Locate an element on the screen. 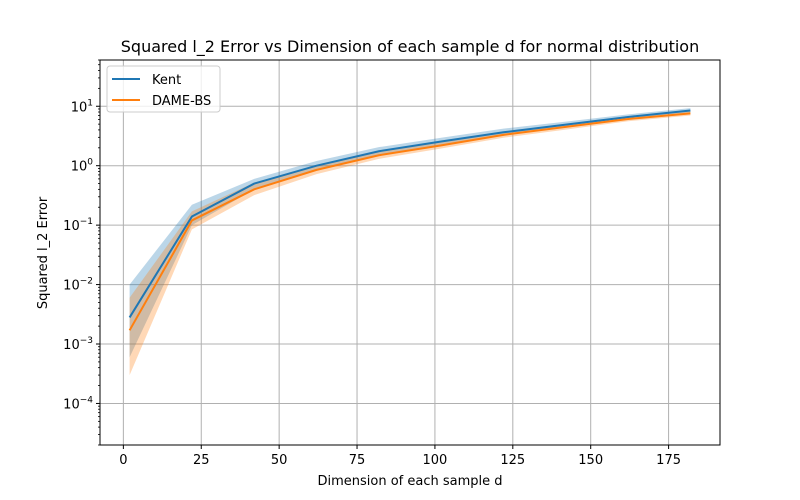 This screenshot has height=500, width=800. x-tick-label: 25 is located at coordinates (201, 460).